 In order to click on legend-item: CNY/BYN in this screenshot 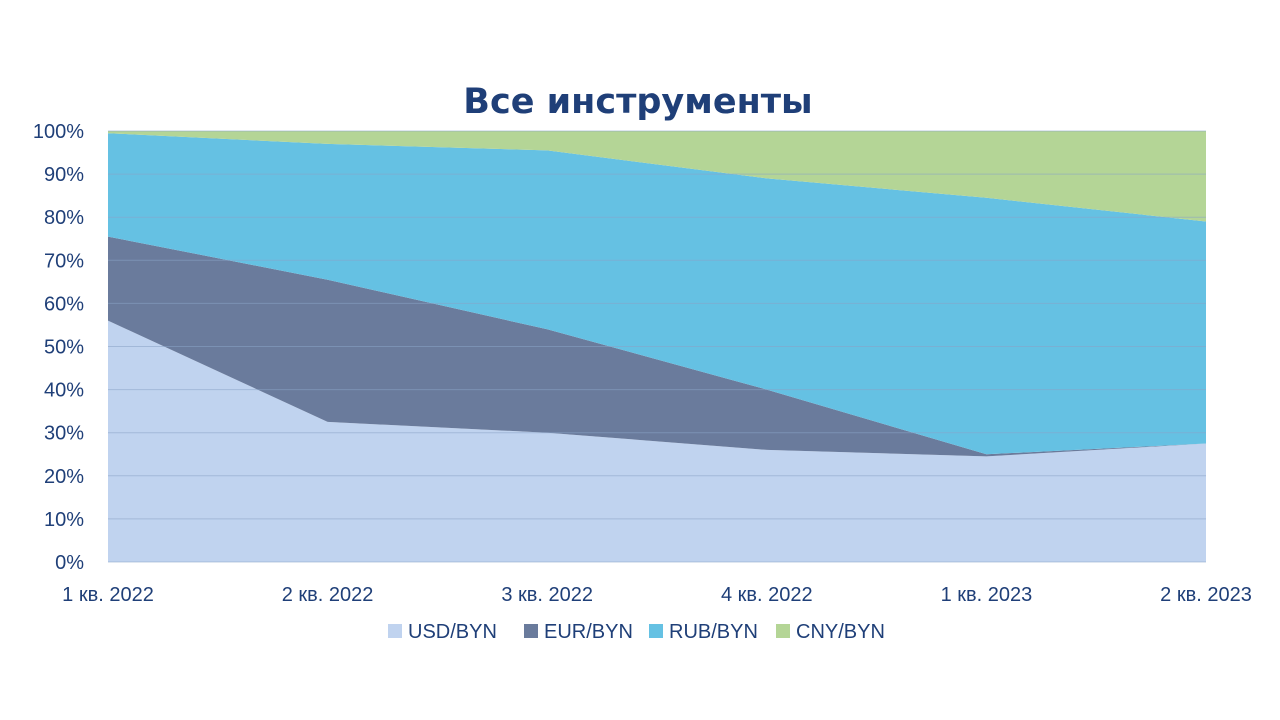, I will do `click(830, 632)`.